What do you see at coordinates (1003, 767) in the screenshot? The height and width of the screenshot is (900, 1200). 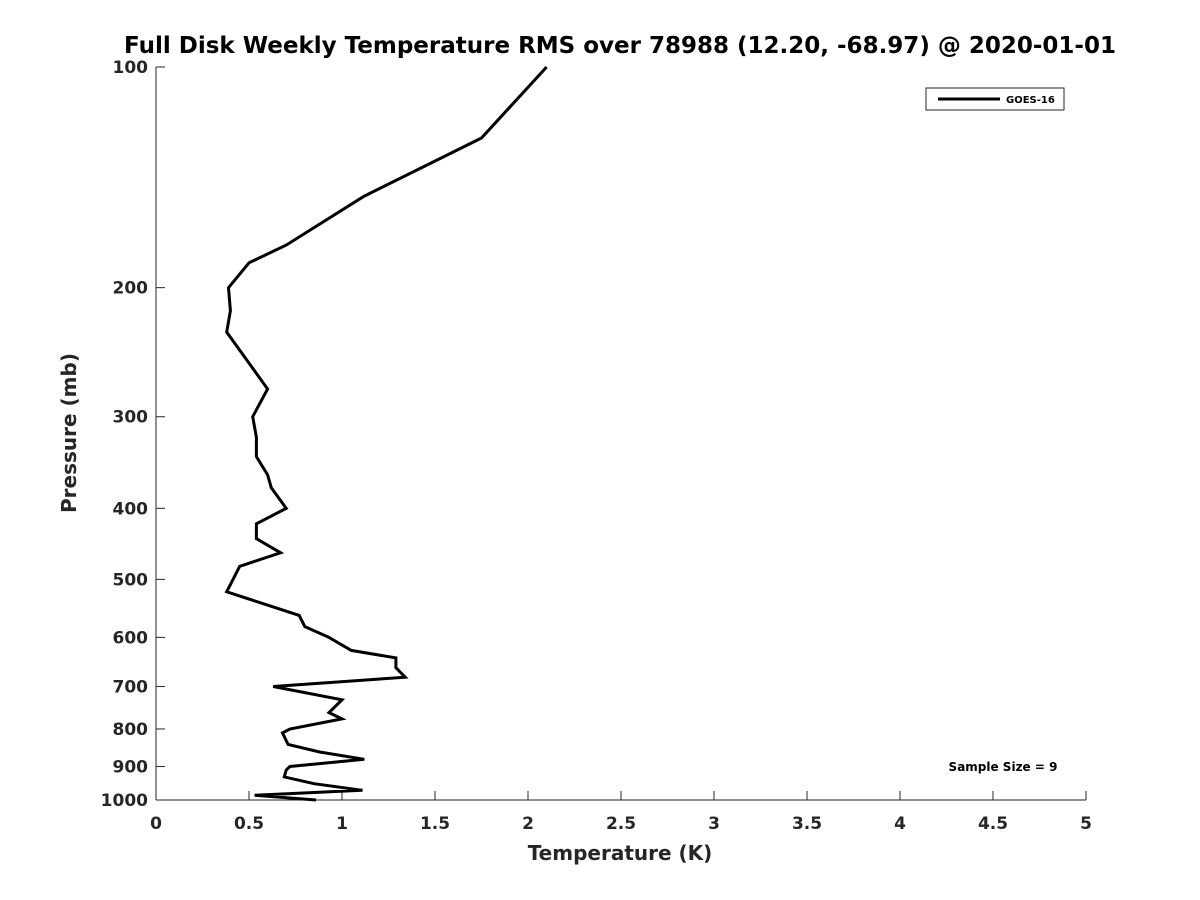 I see `sample-size-annotation: Sample Size = 9` at bounding box center [1003, 767].